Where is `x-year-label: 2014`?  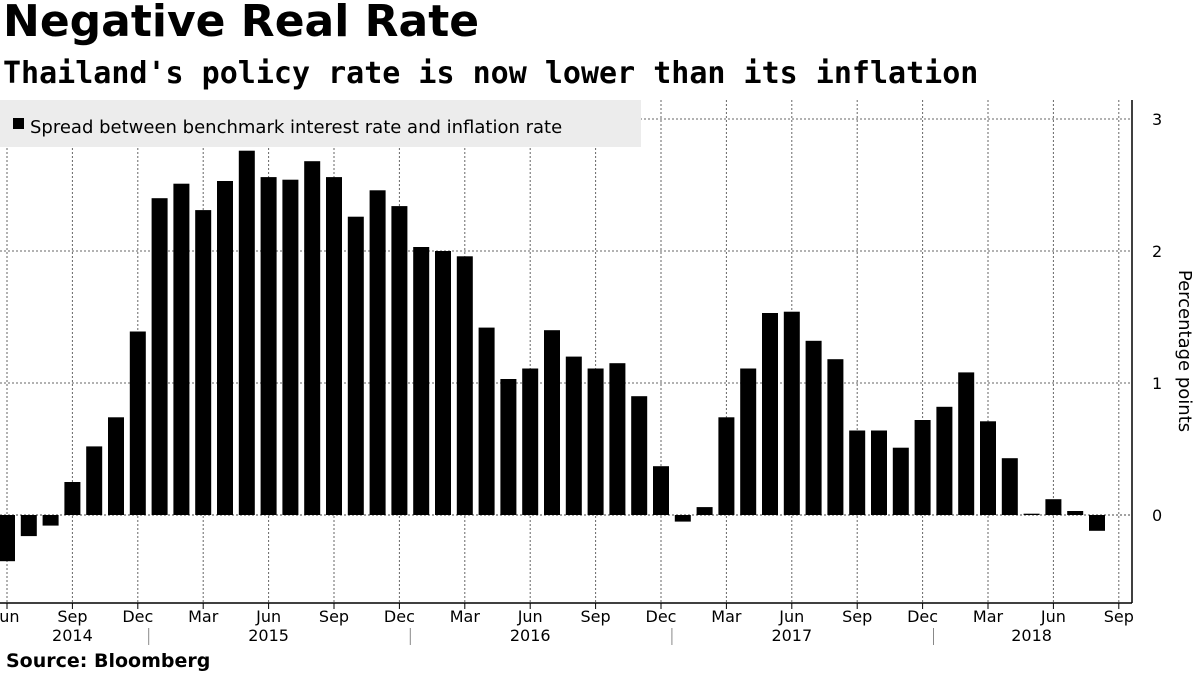 x-year-label: 2014 is located at coordinates (72, 635).